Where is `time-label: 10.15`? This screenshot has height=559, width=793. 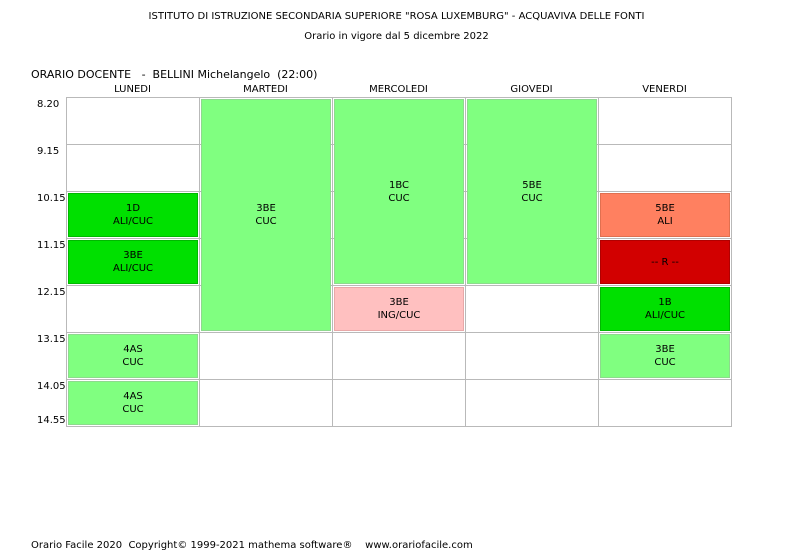
time-label: 10.15 is located at coordinates (51, 198).